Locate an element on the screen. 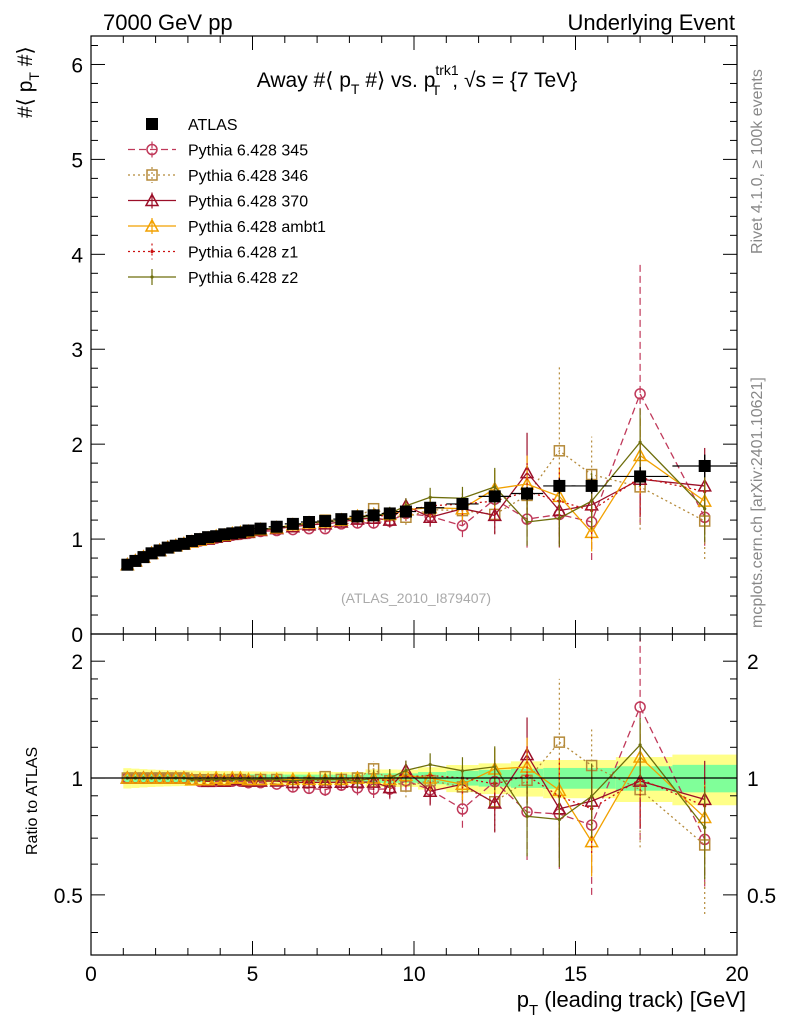  main-y-tick-label: 5 is located at coordinates (77, 160).